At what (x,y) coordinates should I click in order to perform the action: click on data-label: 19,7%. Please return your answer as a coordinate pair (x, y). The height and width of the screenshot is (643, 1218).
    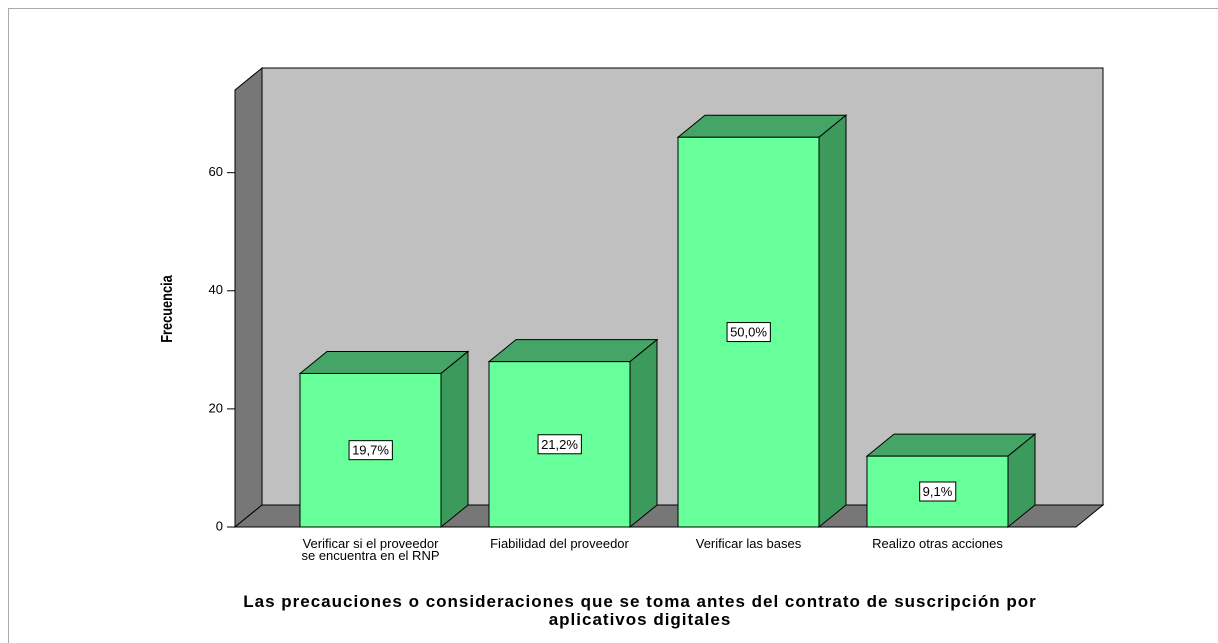
    Looking at the image, I should click on (370, 450).